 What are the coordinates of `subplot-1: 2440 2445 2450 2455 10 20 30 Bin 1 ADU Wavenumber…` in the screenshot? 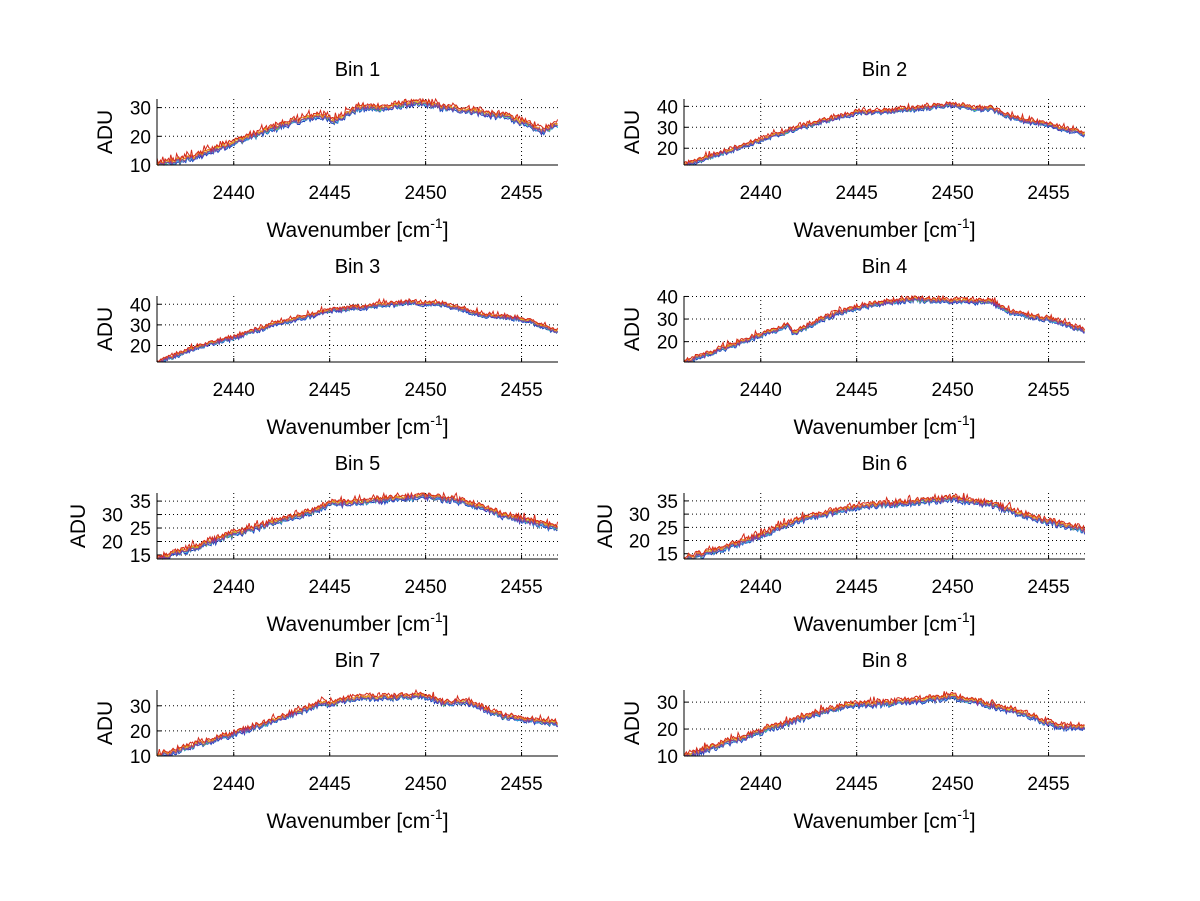 It's located at (326, 150).